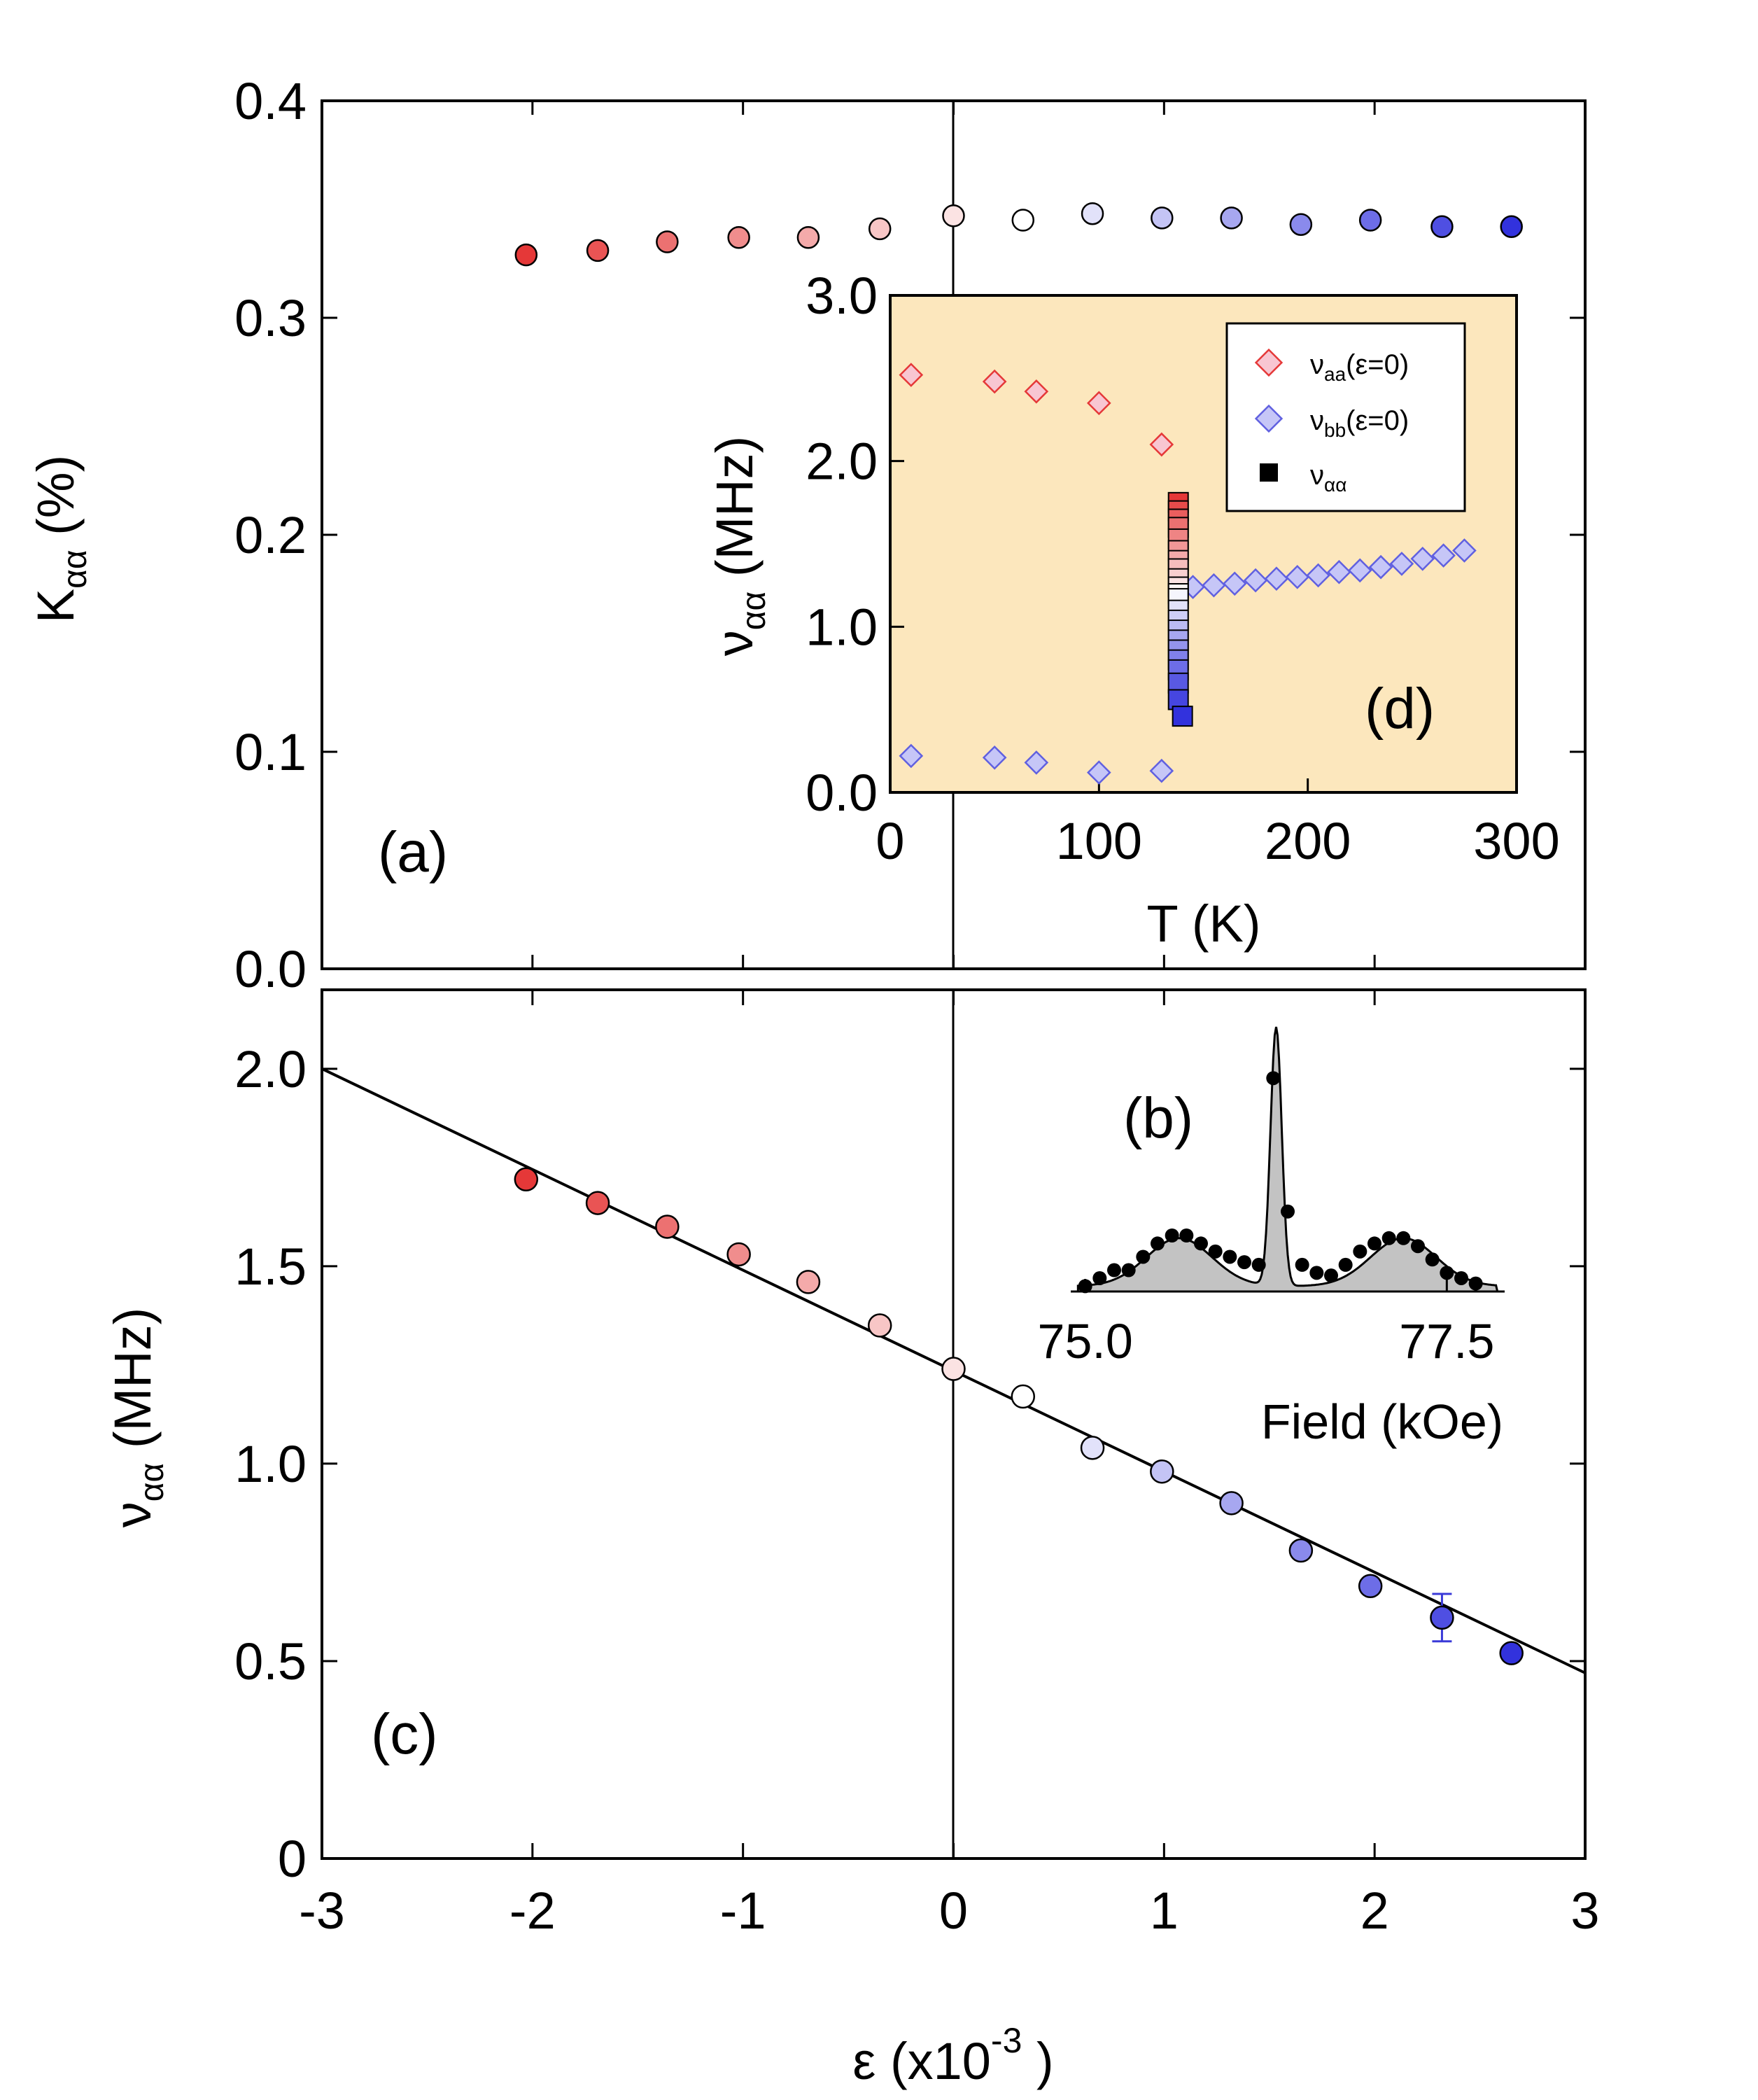  What do you see at coordinates (271, 101) in the screenshot?
I see `panel-a-y-tick-label: 0.4` at bounding box center [271, 101].